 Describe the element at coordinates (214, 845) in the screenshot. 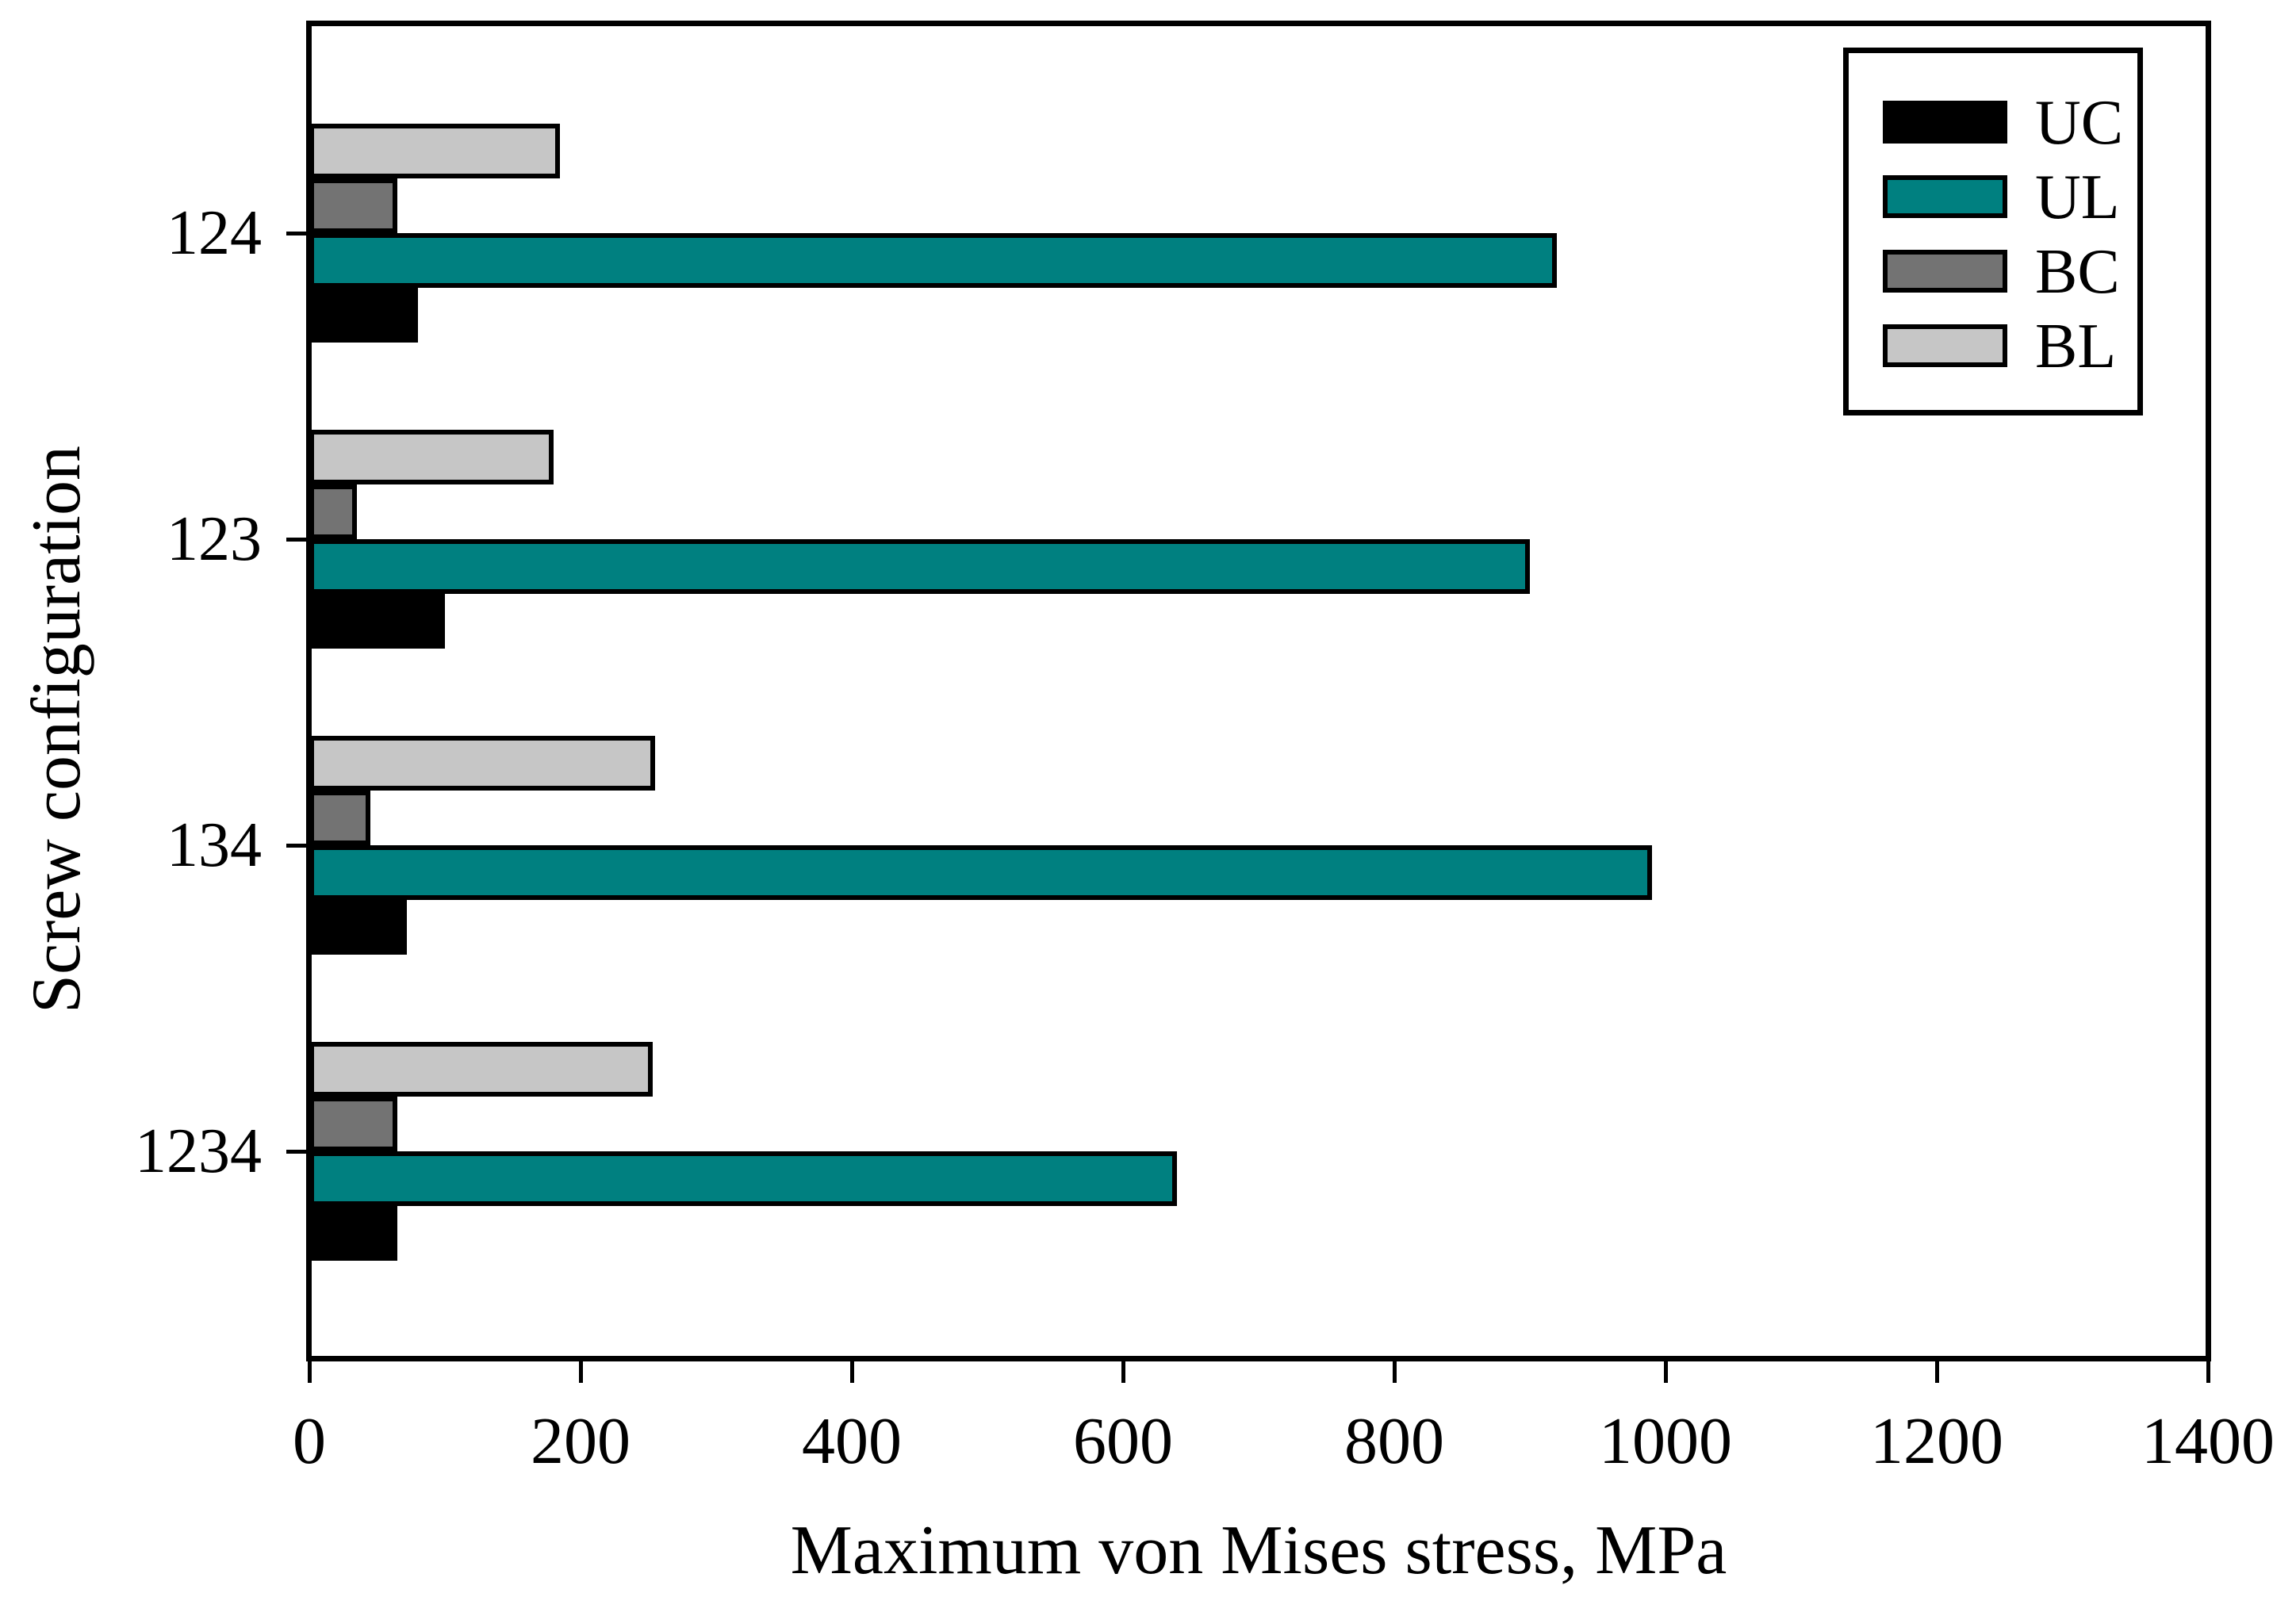

I see `y-tick-label-134: 134` at that location.